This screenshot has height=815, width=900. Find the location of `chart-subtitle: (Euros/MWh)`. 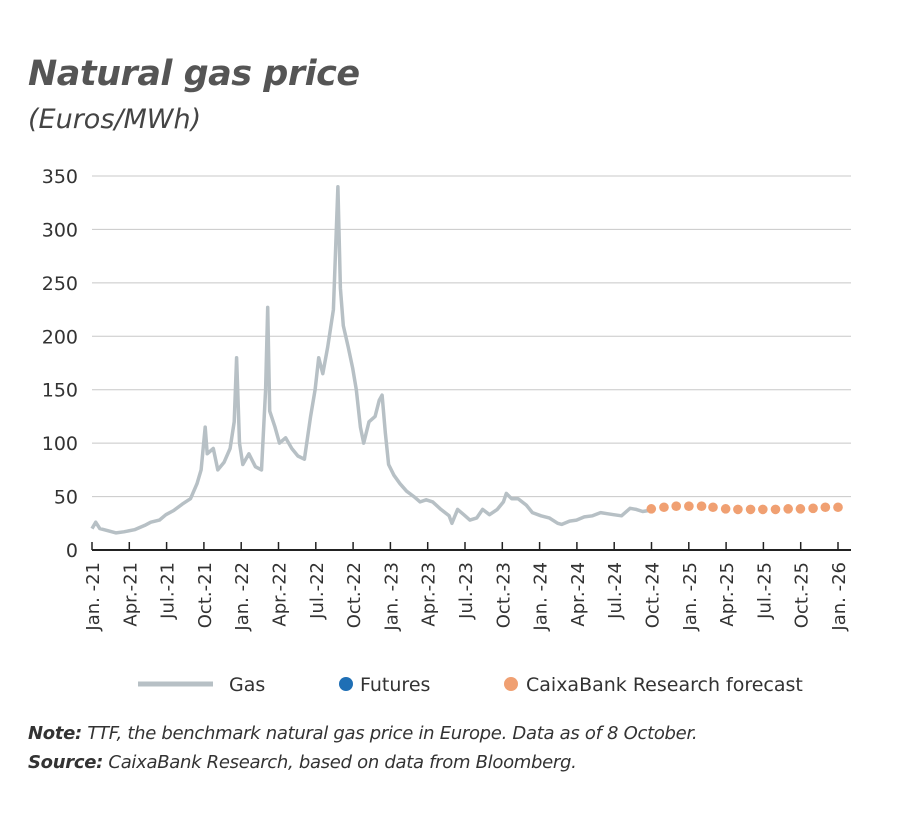

chart-subtitle: (Euros/MWh) is located at coordinates (115, 119).